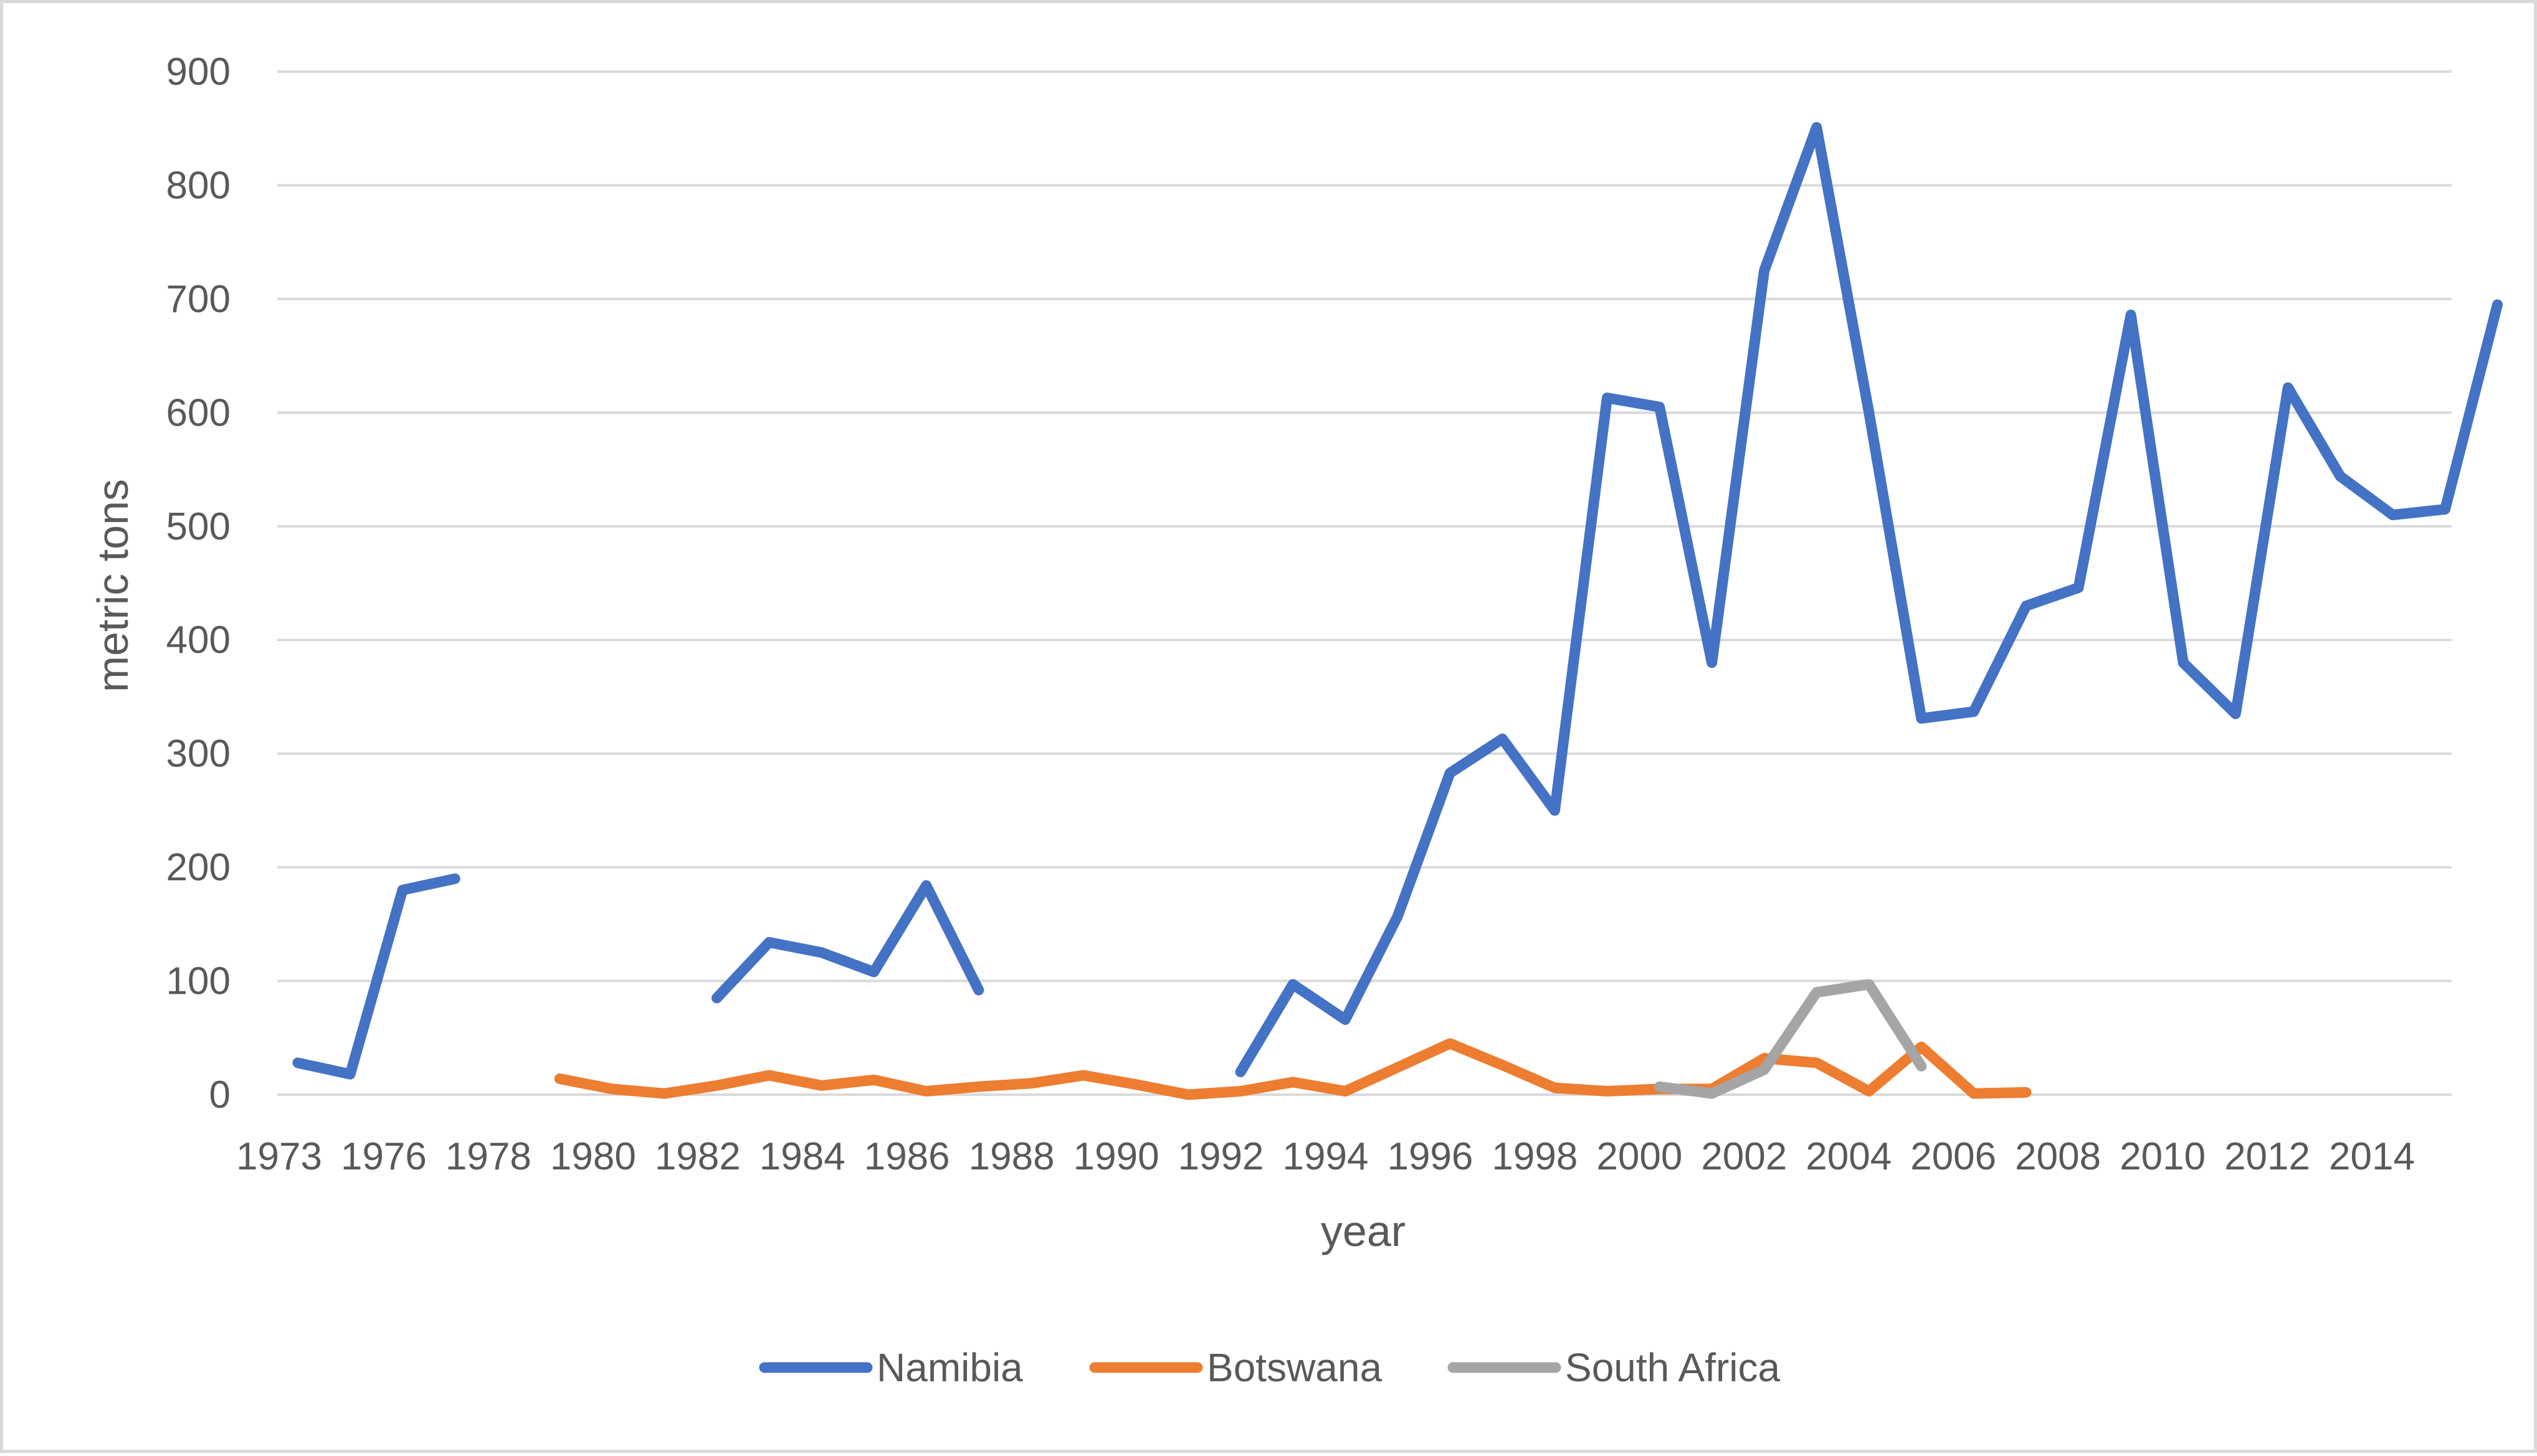 The image size is (2537, 1456). What do you see at coordinates (2372, 1156) in the screenshot?
I see `x-tick-label: 2014` at bounding box center [2372, 1156].